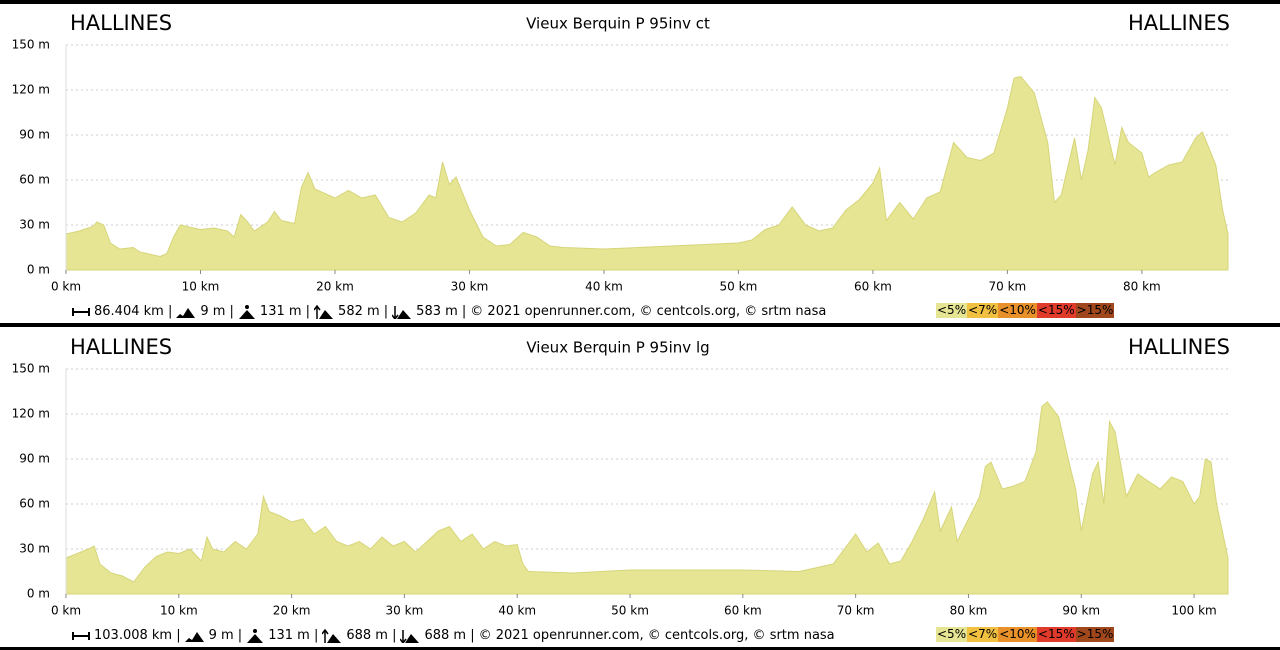  What do you see at coordinates (363, 311) in the screenshot?
I see `ascent: 582 m |` at bounding box center [363, 311].